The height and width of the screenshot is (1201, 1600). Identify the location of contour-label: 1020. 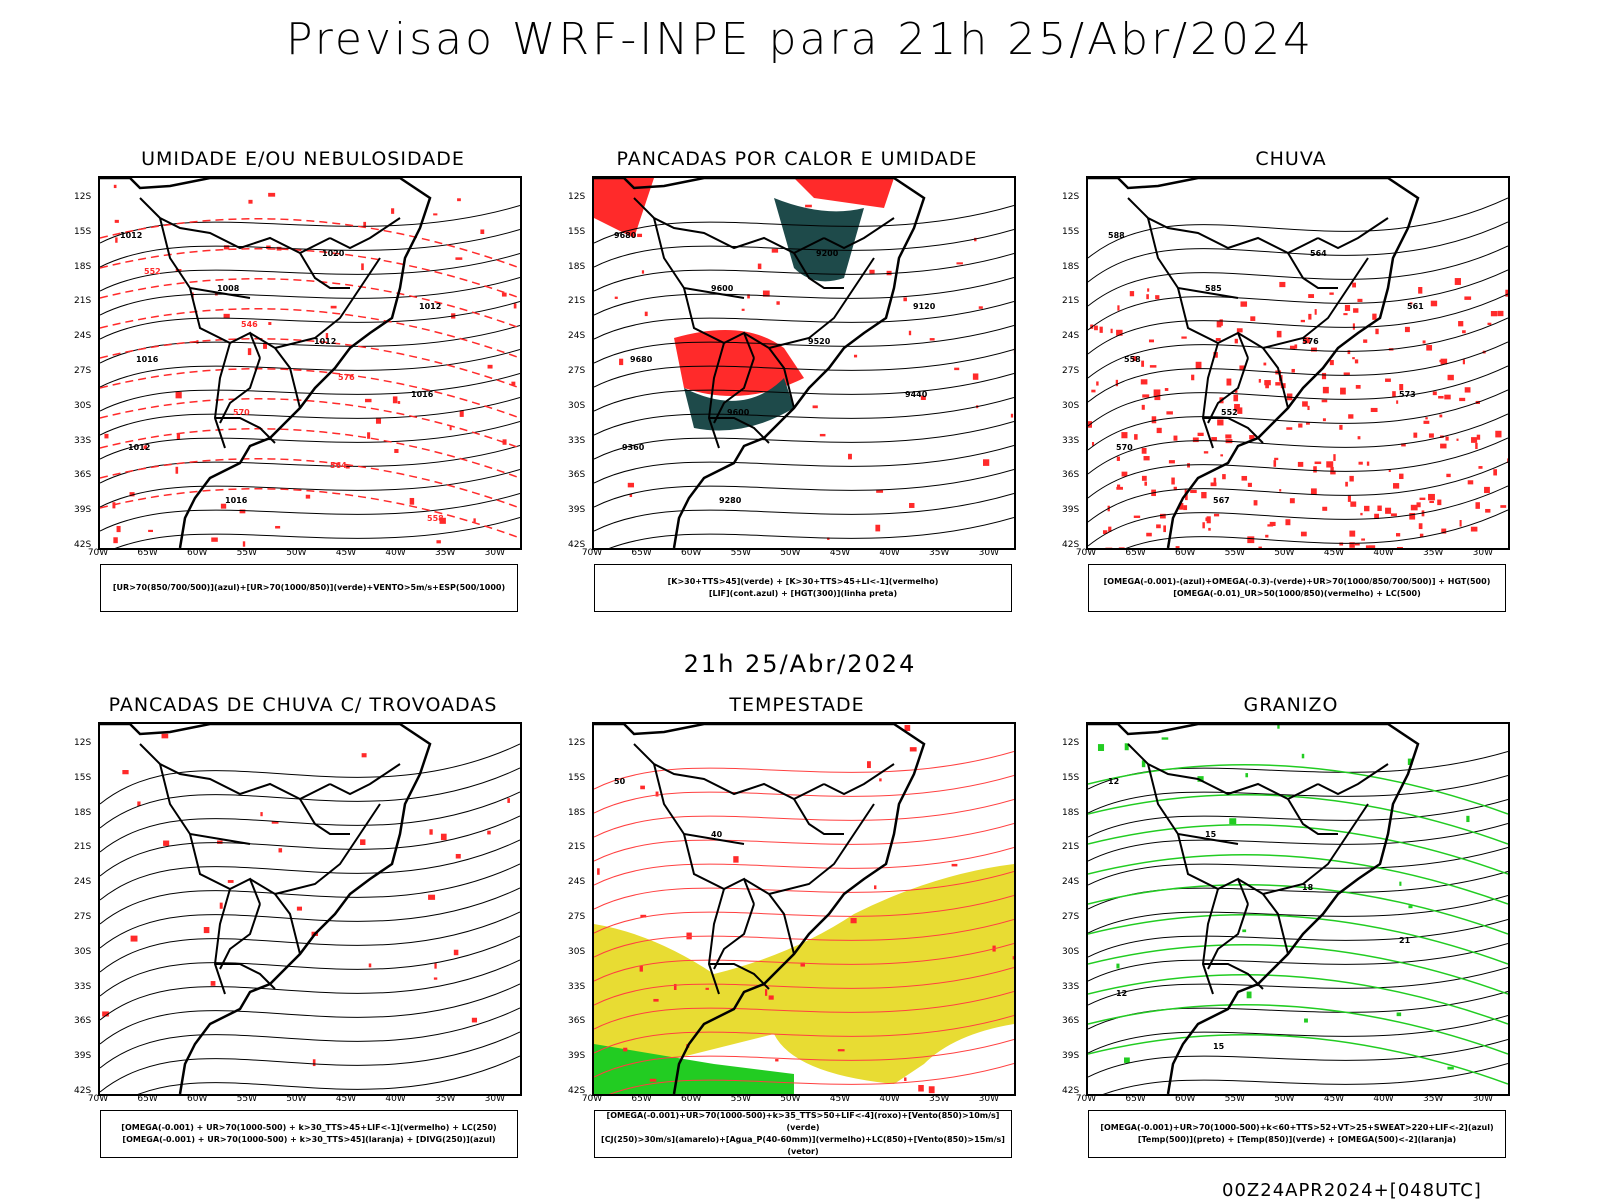
(333, 253).